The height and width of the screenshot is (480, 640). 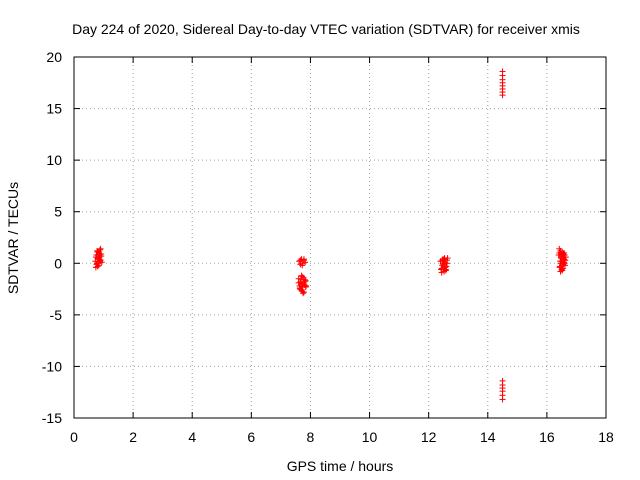 What do you see at coordinates (54, 160) in the screenshot?
I see `y-tick-label: 10` at bounding box center [54, 160].